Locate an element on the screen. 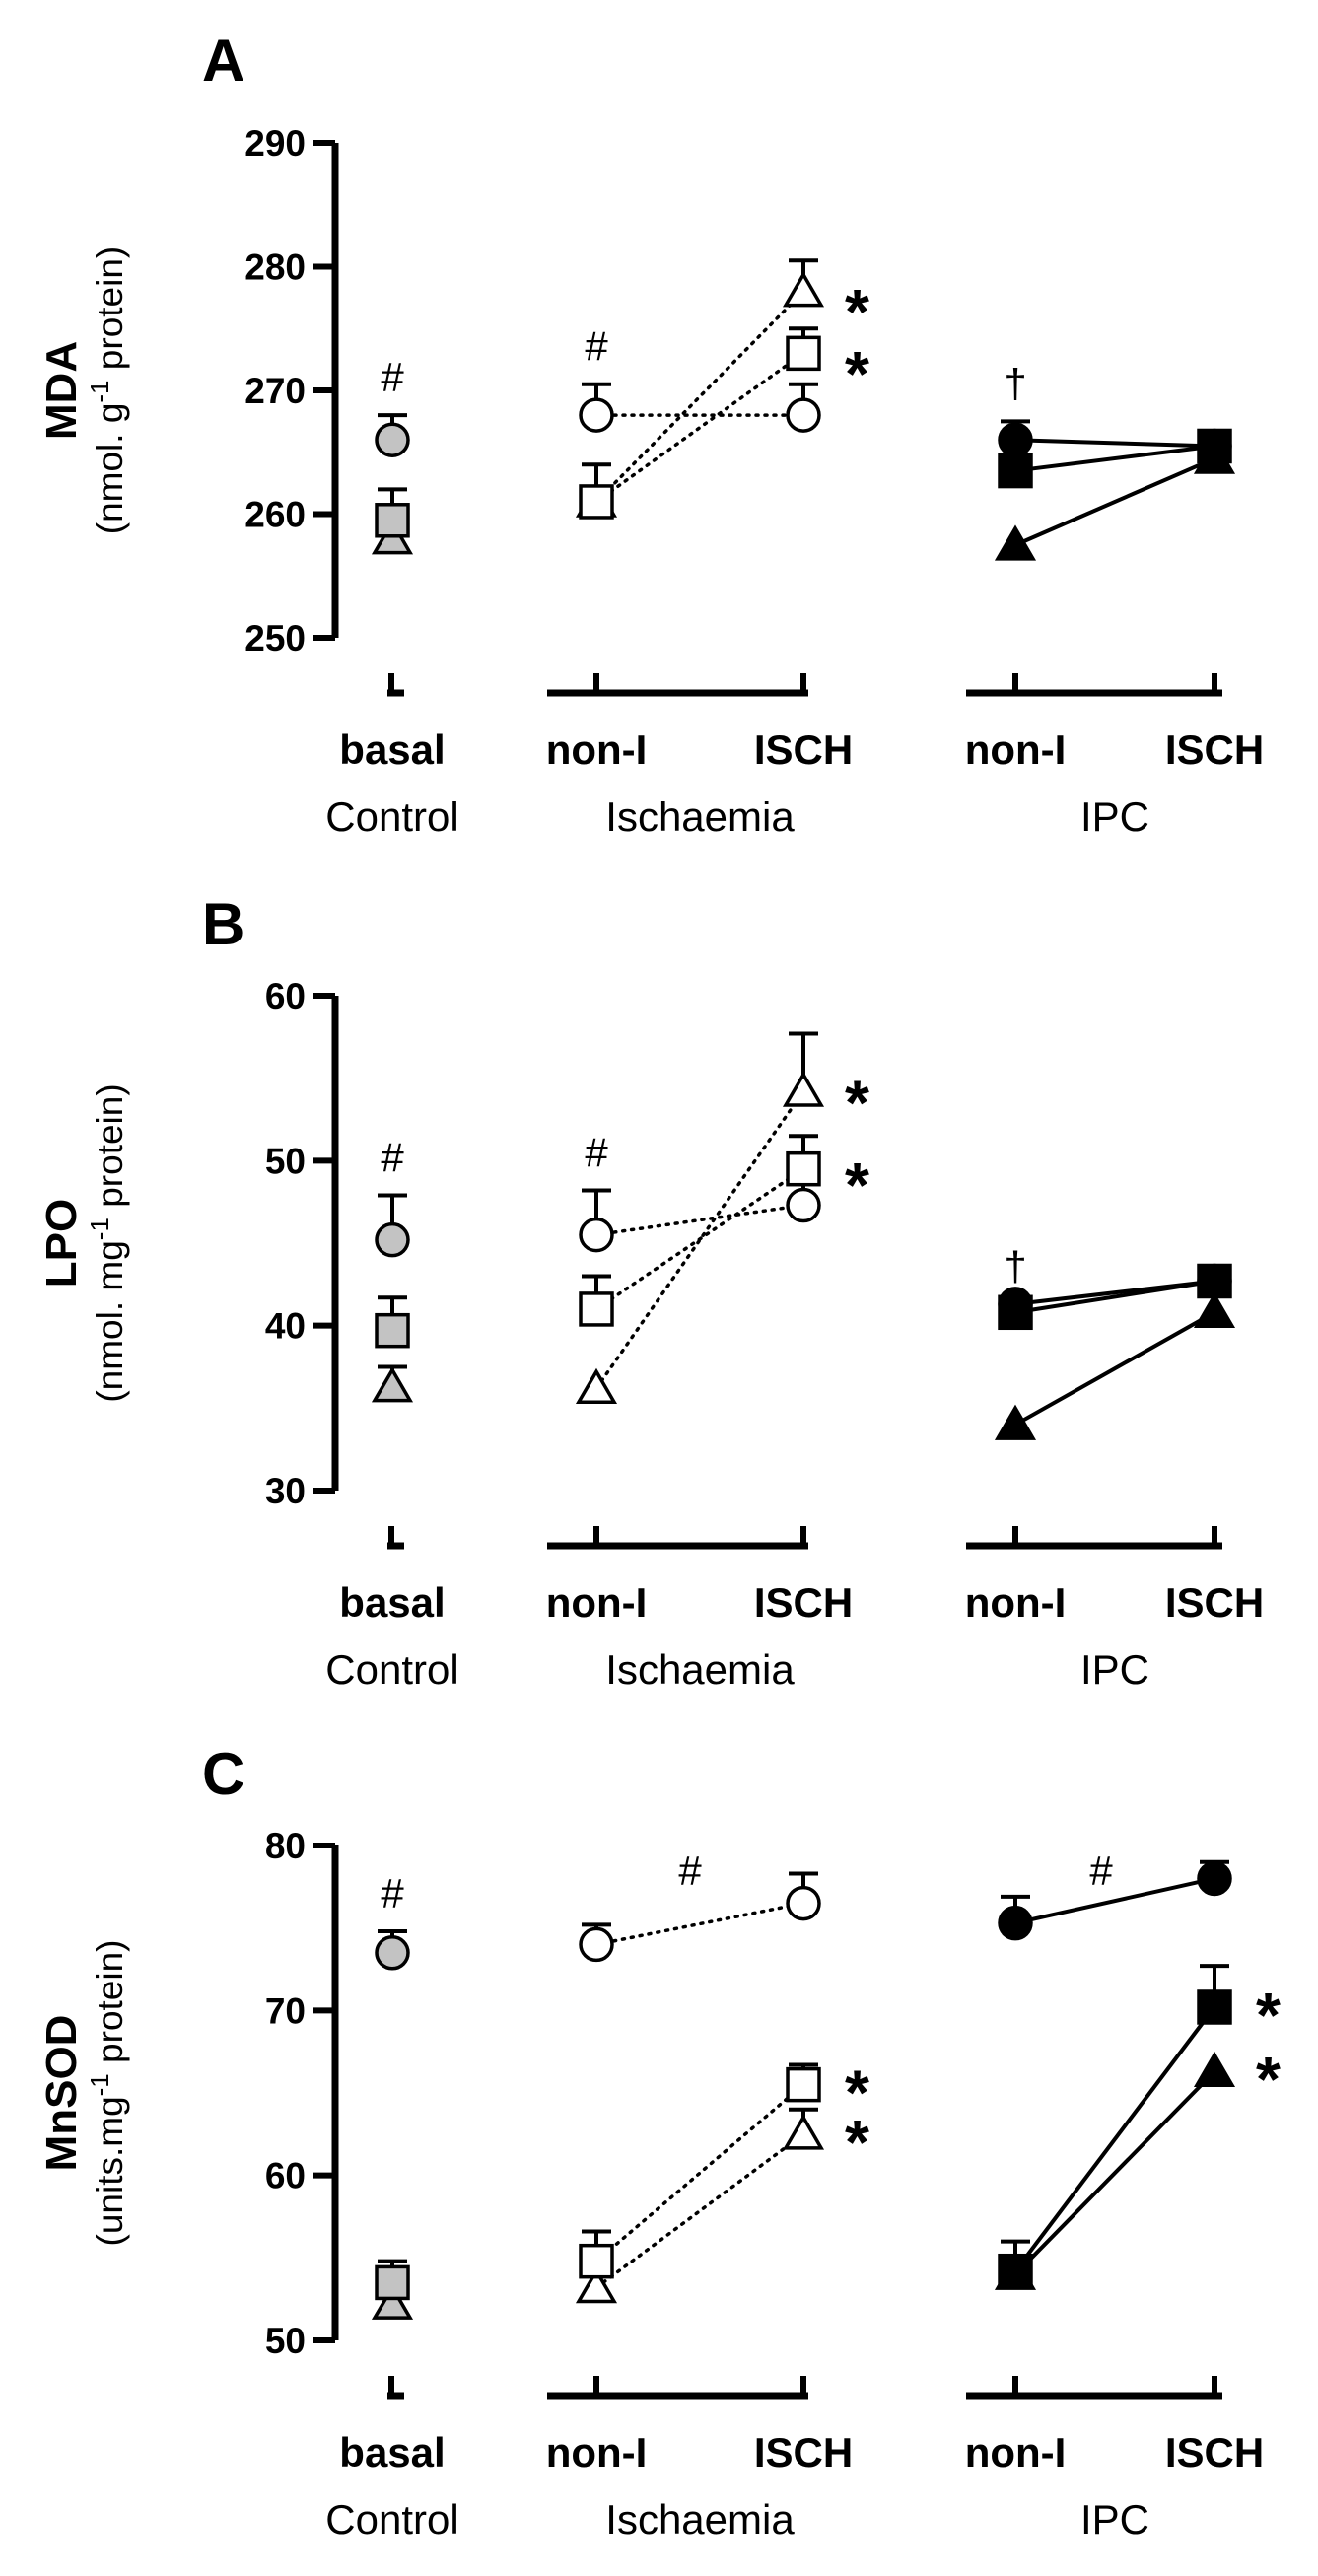 This screenshot has width=1318, height=2576. y-tick-label: 40 is located at coordinates (286, 1327).